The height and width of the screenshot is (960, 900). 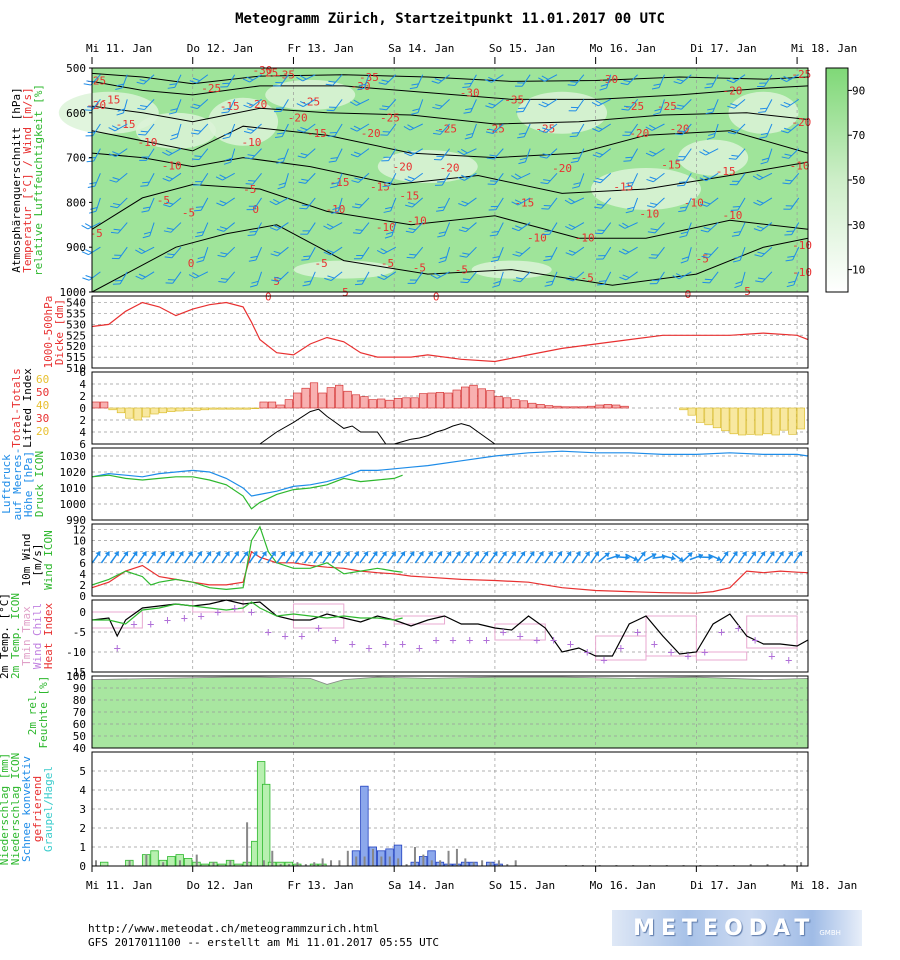 What do you see at coordinates (450, 142) in the screenshot?
I see `isotherm--15` at bounding box center [450, 142].